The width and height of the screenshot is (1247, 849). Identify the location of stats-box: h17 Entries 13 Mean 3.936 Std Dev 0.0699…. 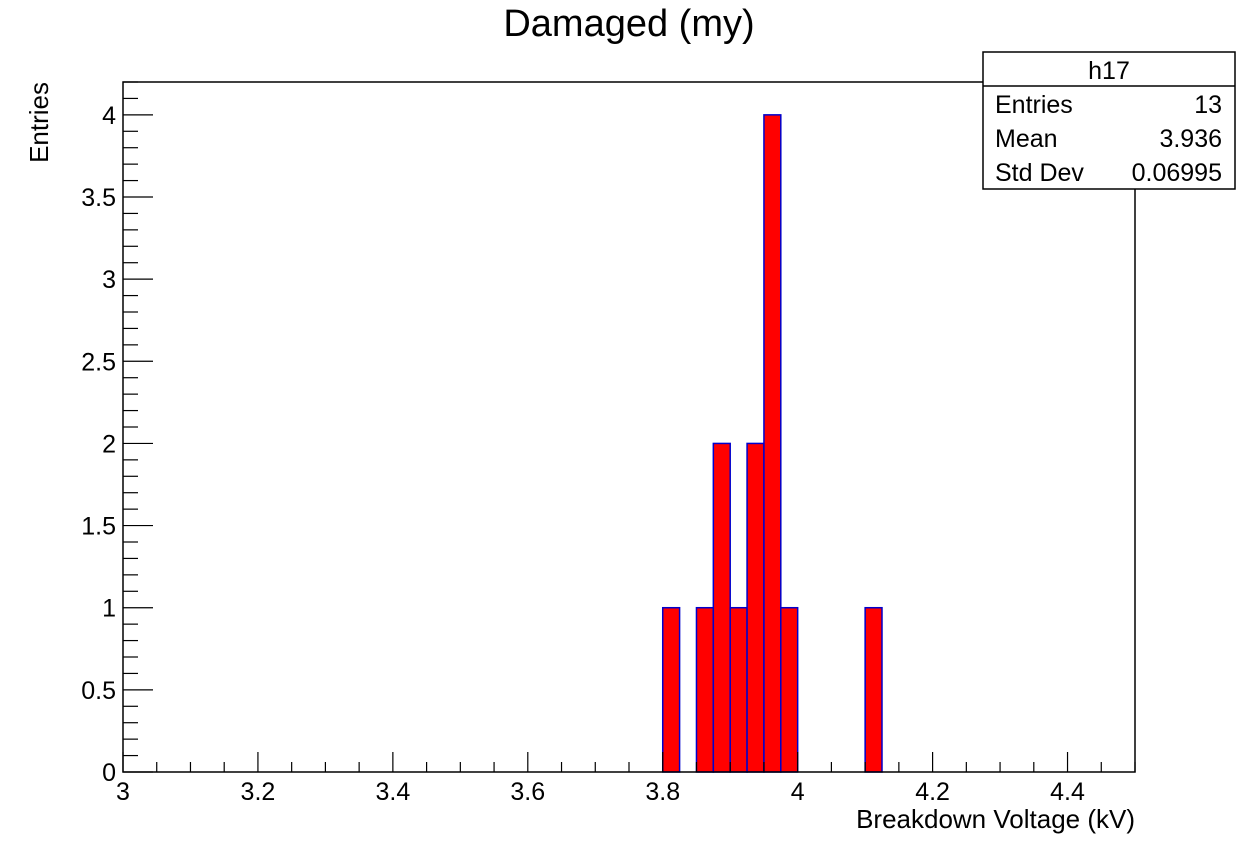
(1109, 120).